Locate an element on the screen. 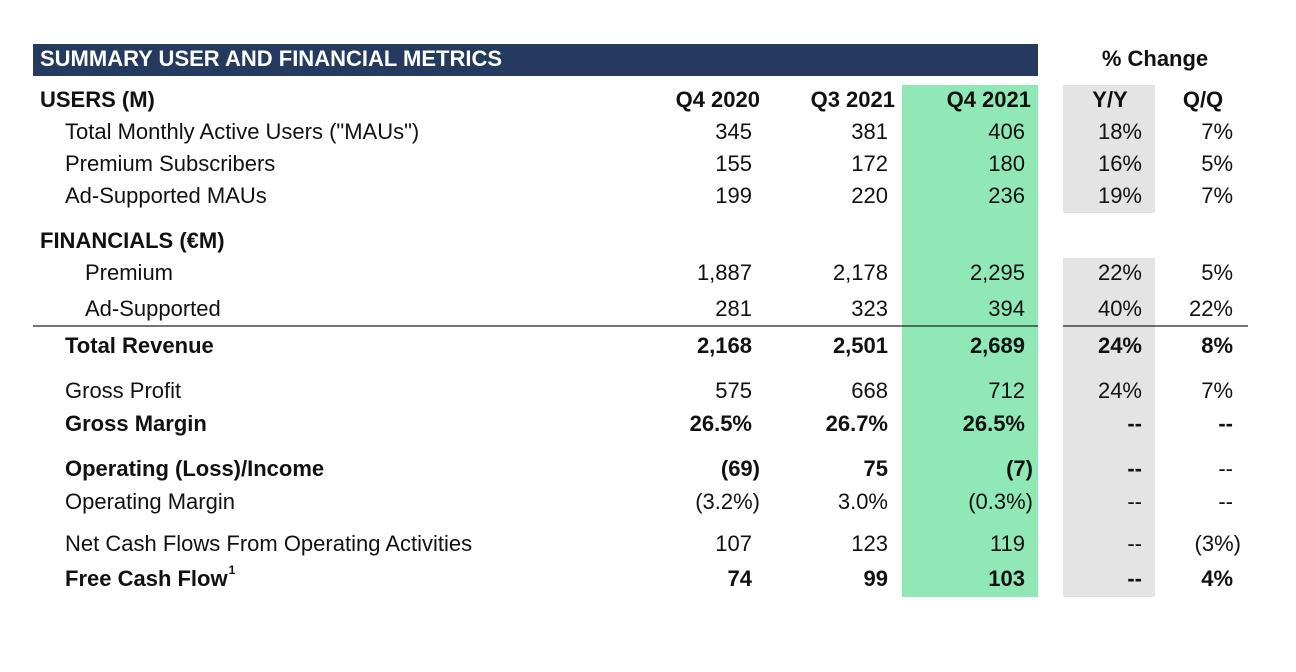 This screenshot has width=1296, height=672. cell: 2,178 is located at coordinates (860, 272).